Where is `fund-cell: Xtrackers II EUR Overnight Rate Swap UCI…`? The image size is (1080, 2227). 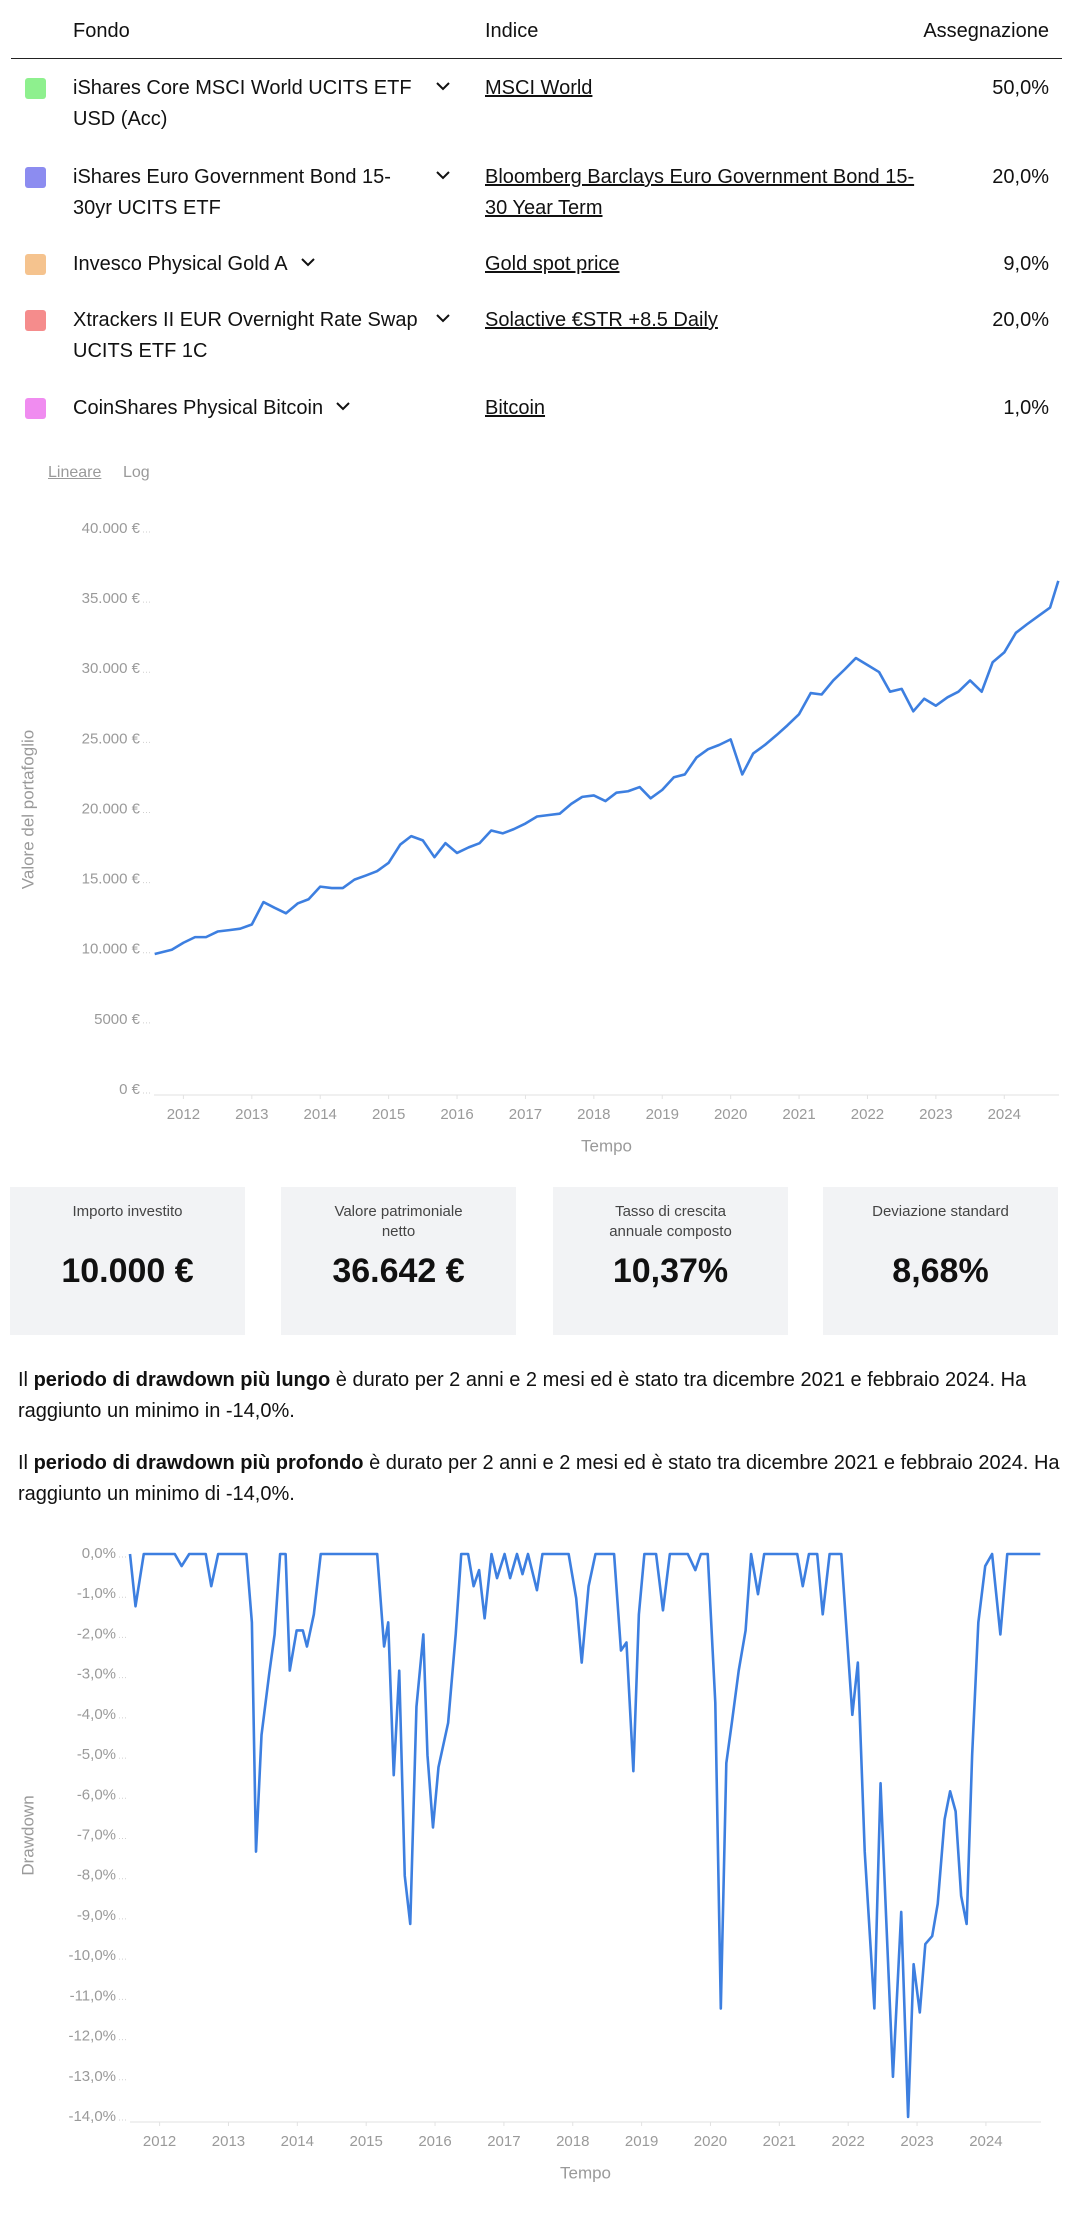 fund-cell: Xtrackers II EUR Overnight Rate Swap UCI… is located at coordinates (262, 336).